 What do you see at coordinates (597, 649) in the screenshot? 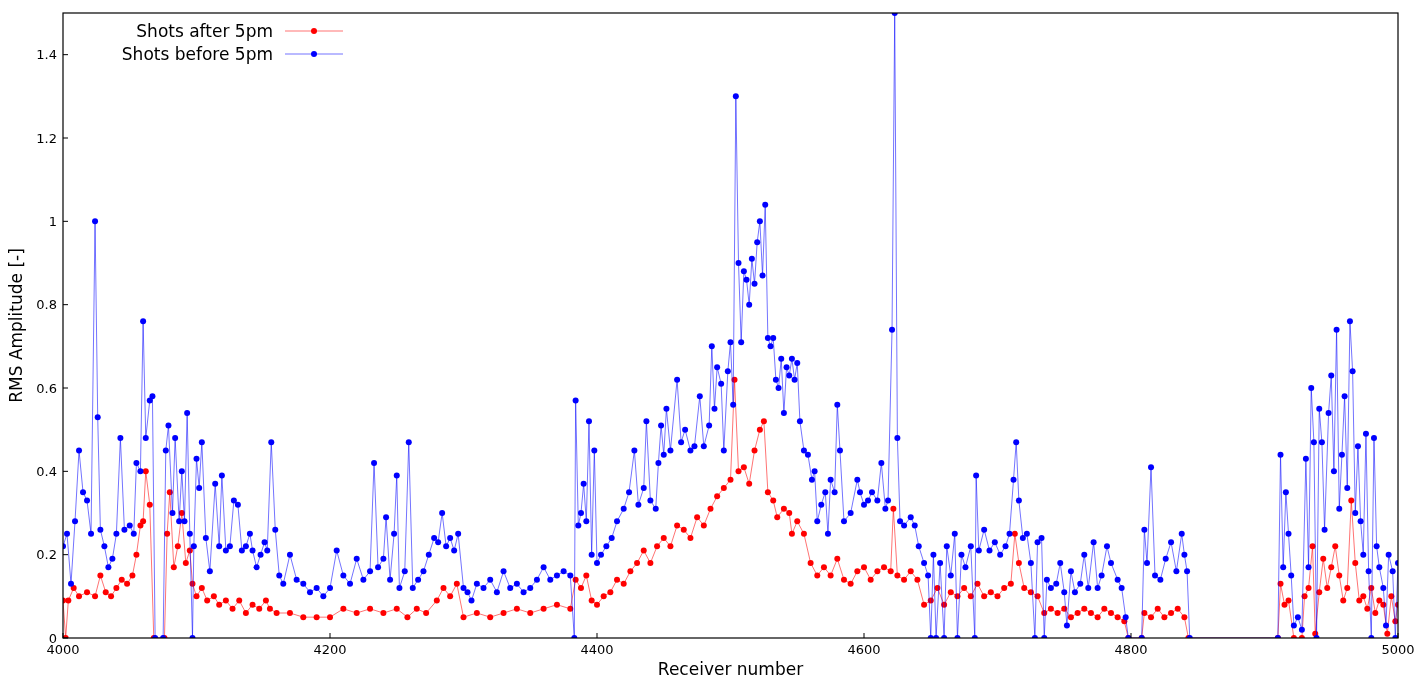
I see `x-tick-label: 4400` at bounding box center [597, 649].